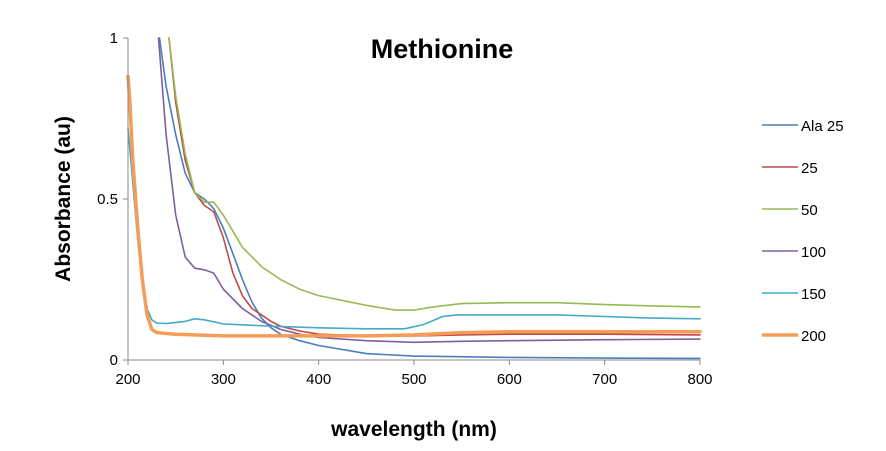 The image size is (886, 451). Describe the element at coordinates (442, 49) in the screenshot. I see `chart-title: Methionine` at that location.